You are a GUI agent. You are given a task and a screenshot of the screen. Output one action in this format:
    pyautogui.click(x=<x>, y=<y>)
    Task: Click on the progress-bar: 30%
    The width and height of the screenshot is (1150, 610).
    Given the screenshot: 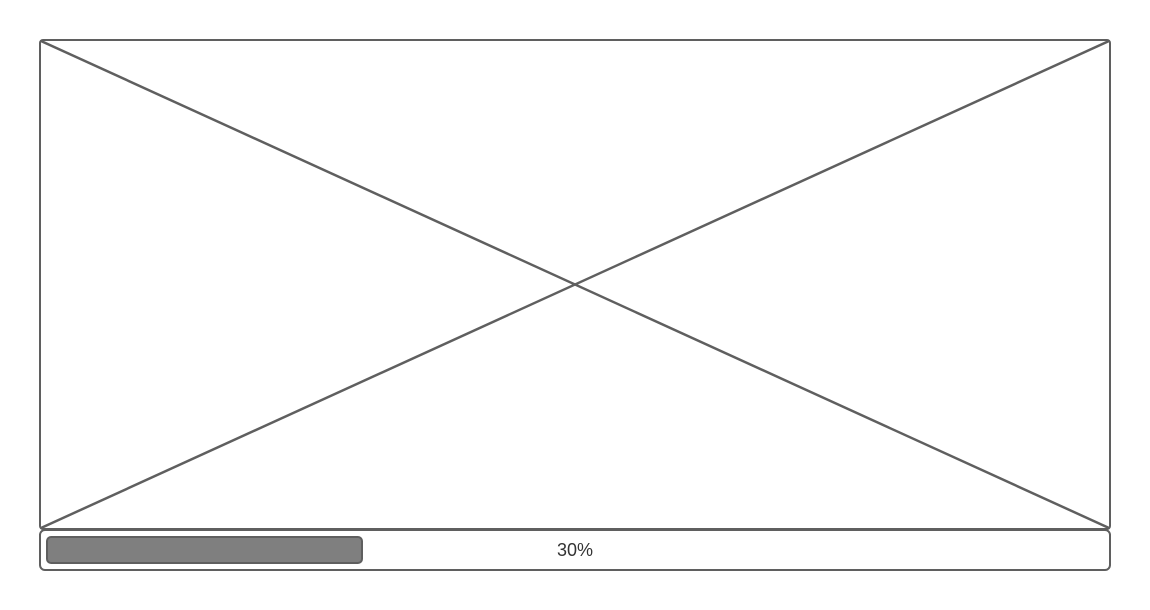 What is the action you would take?
    pyautogui.click(x=575, y=550)
    